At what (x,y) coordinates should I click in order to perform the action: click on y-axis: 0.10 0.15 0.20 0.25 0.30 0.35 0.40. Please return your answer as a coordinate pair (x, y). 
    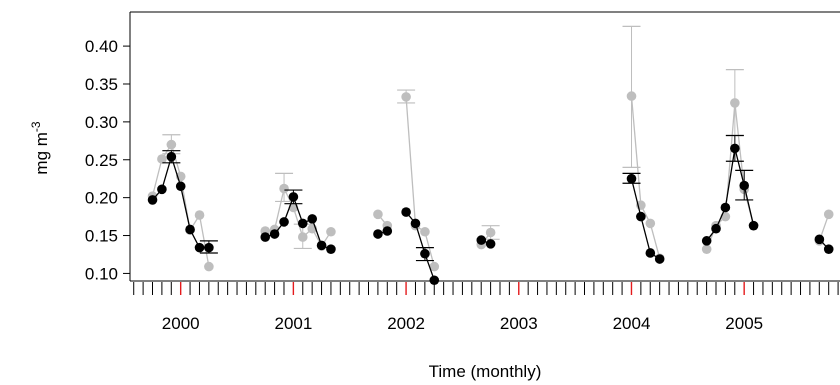
    Looking at the image, I should click on (107, 160).